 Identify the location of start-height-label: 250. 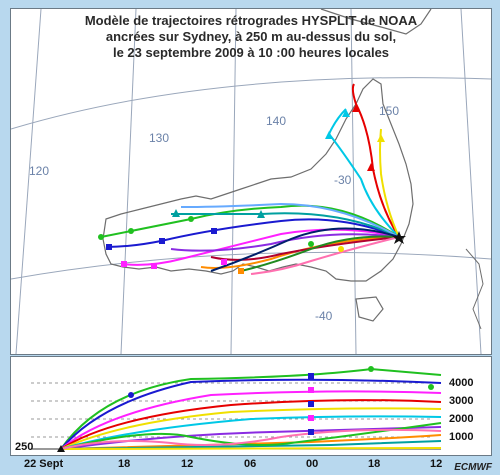
(24, 447).